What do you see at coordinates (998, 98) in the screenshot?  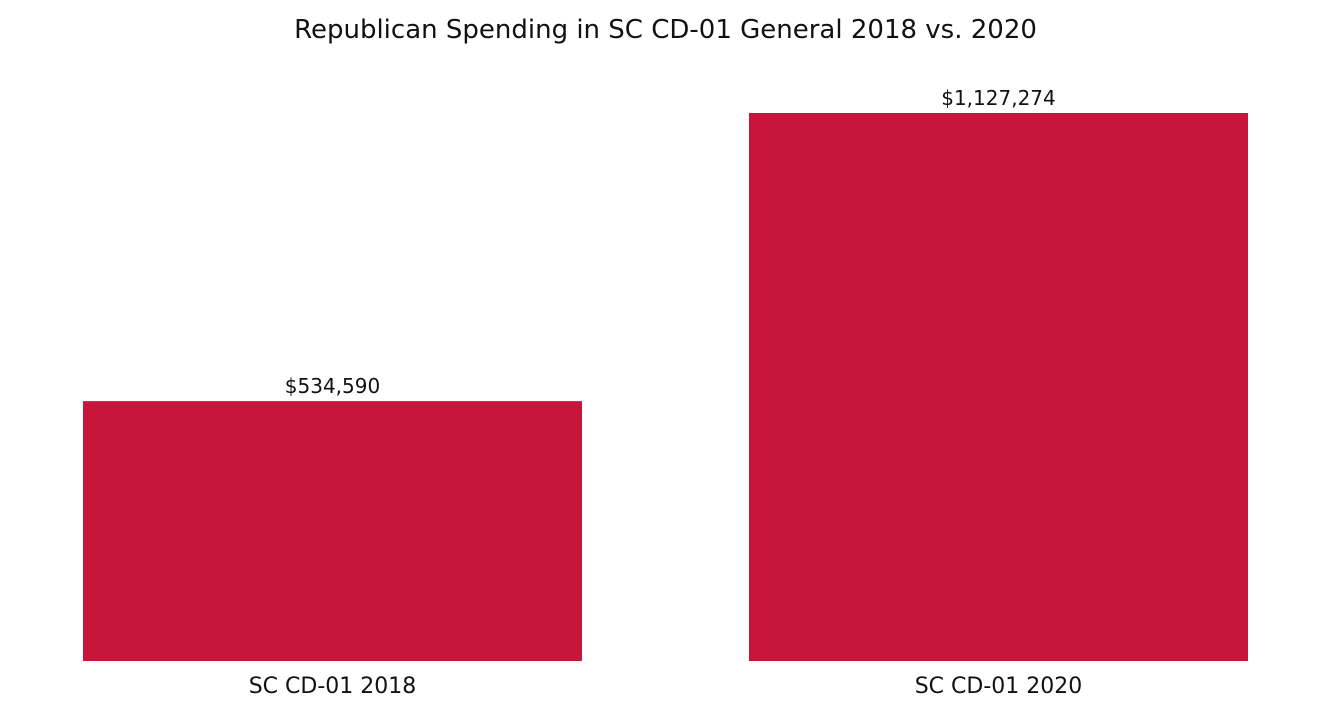 I see `data-label-2: $1,127,274` at bounding box center [998, 98].